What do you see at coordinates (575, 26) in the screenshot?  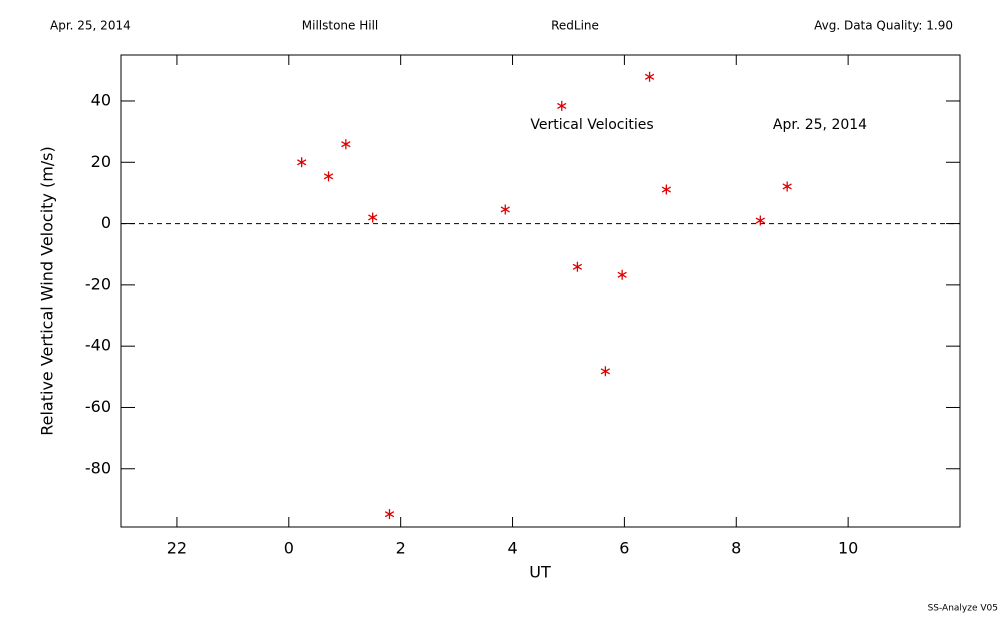 I see `header-filter: RedLine` at bounding box center [575, 26].